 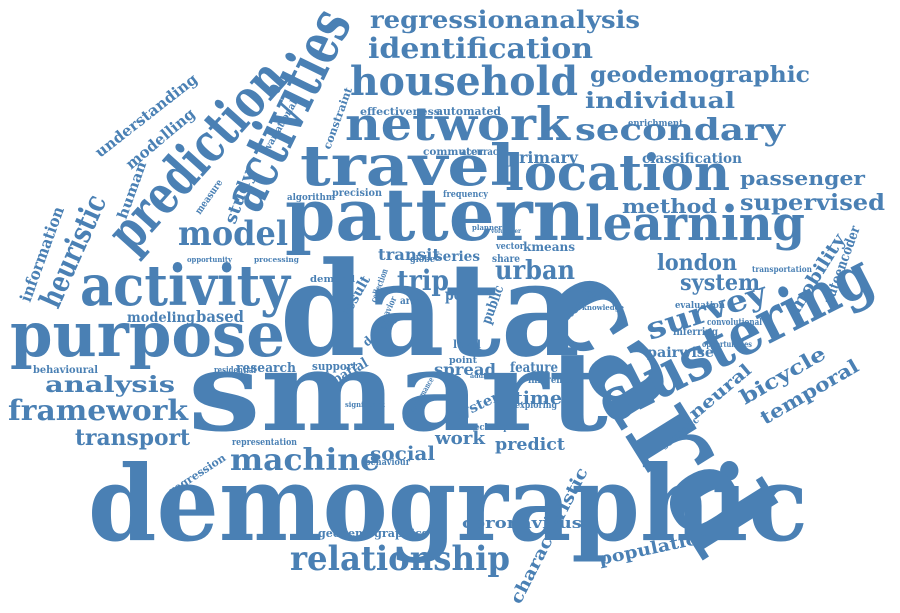 I want to click on cloud-word-share: share, so click(x=506, y=259).